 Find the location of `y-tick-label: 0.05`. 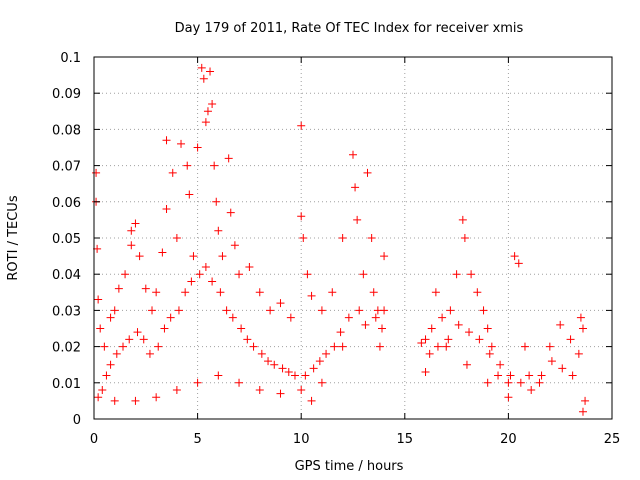

y-tick-label: 0.05 is located at coordinates (66, 239).